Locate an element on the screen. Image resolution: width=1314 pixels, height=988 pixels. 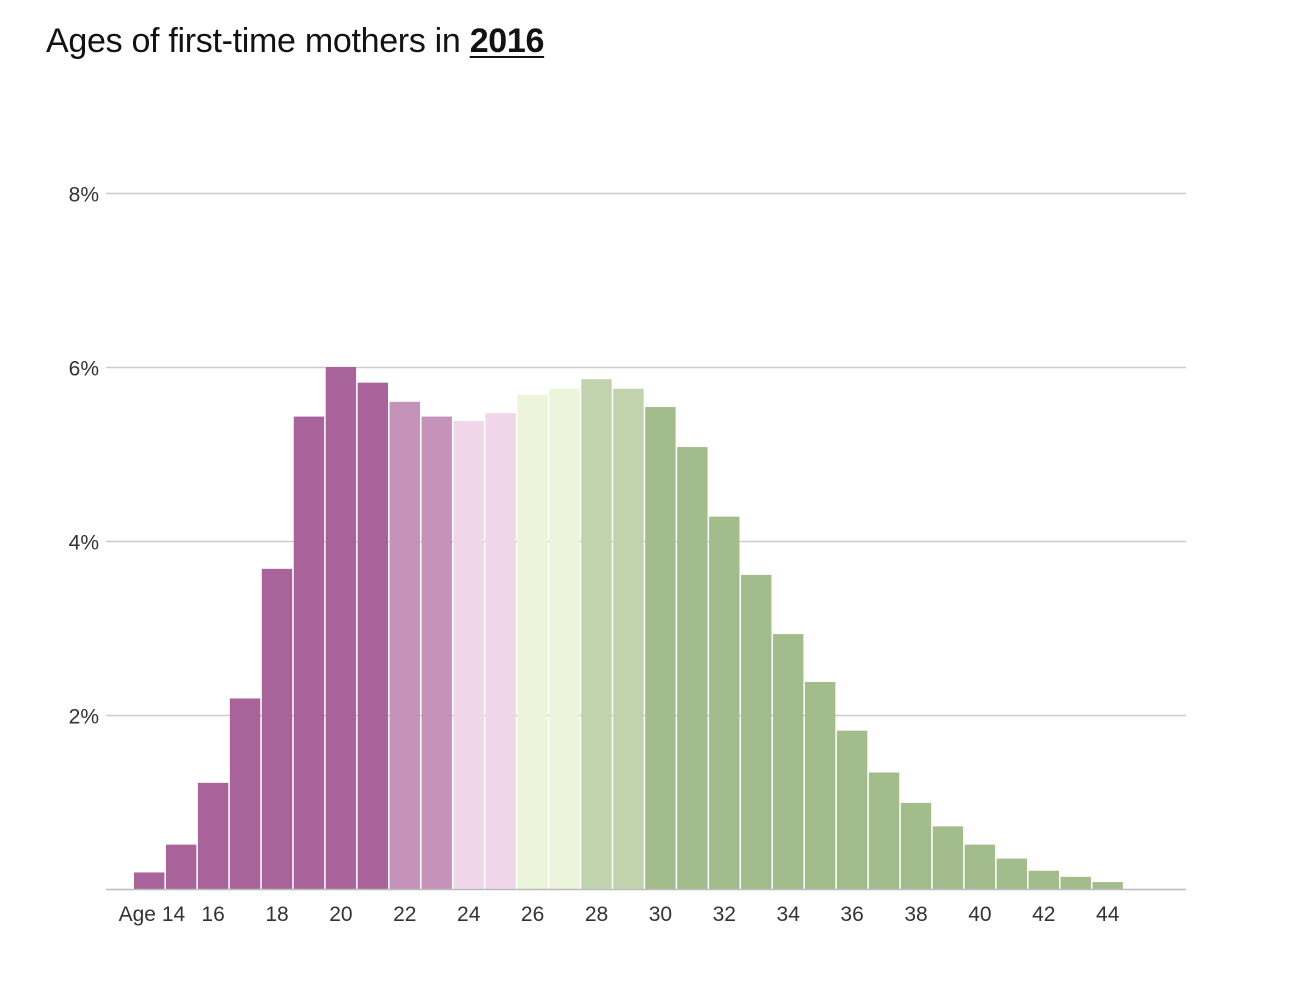
x-tick-label: 42 is located at coordinates (1043, 914).